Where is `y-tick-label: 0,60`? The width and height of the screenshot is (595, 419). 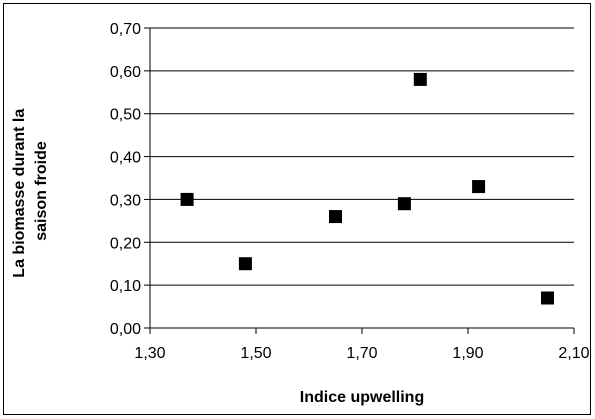
y-tick-label: 0,60 is located at coordinates (125, 72).